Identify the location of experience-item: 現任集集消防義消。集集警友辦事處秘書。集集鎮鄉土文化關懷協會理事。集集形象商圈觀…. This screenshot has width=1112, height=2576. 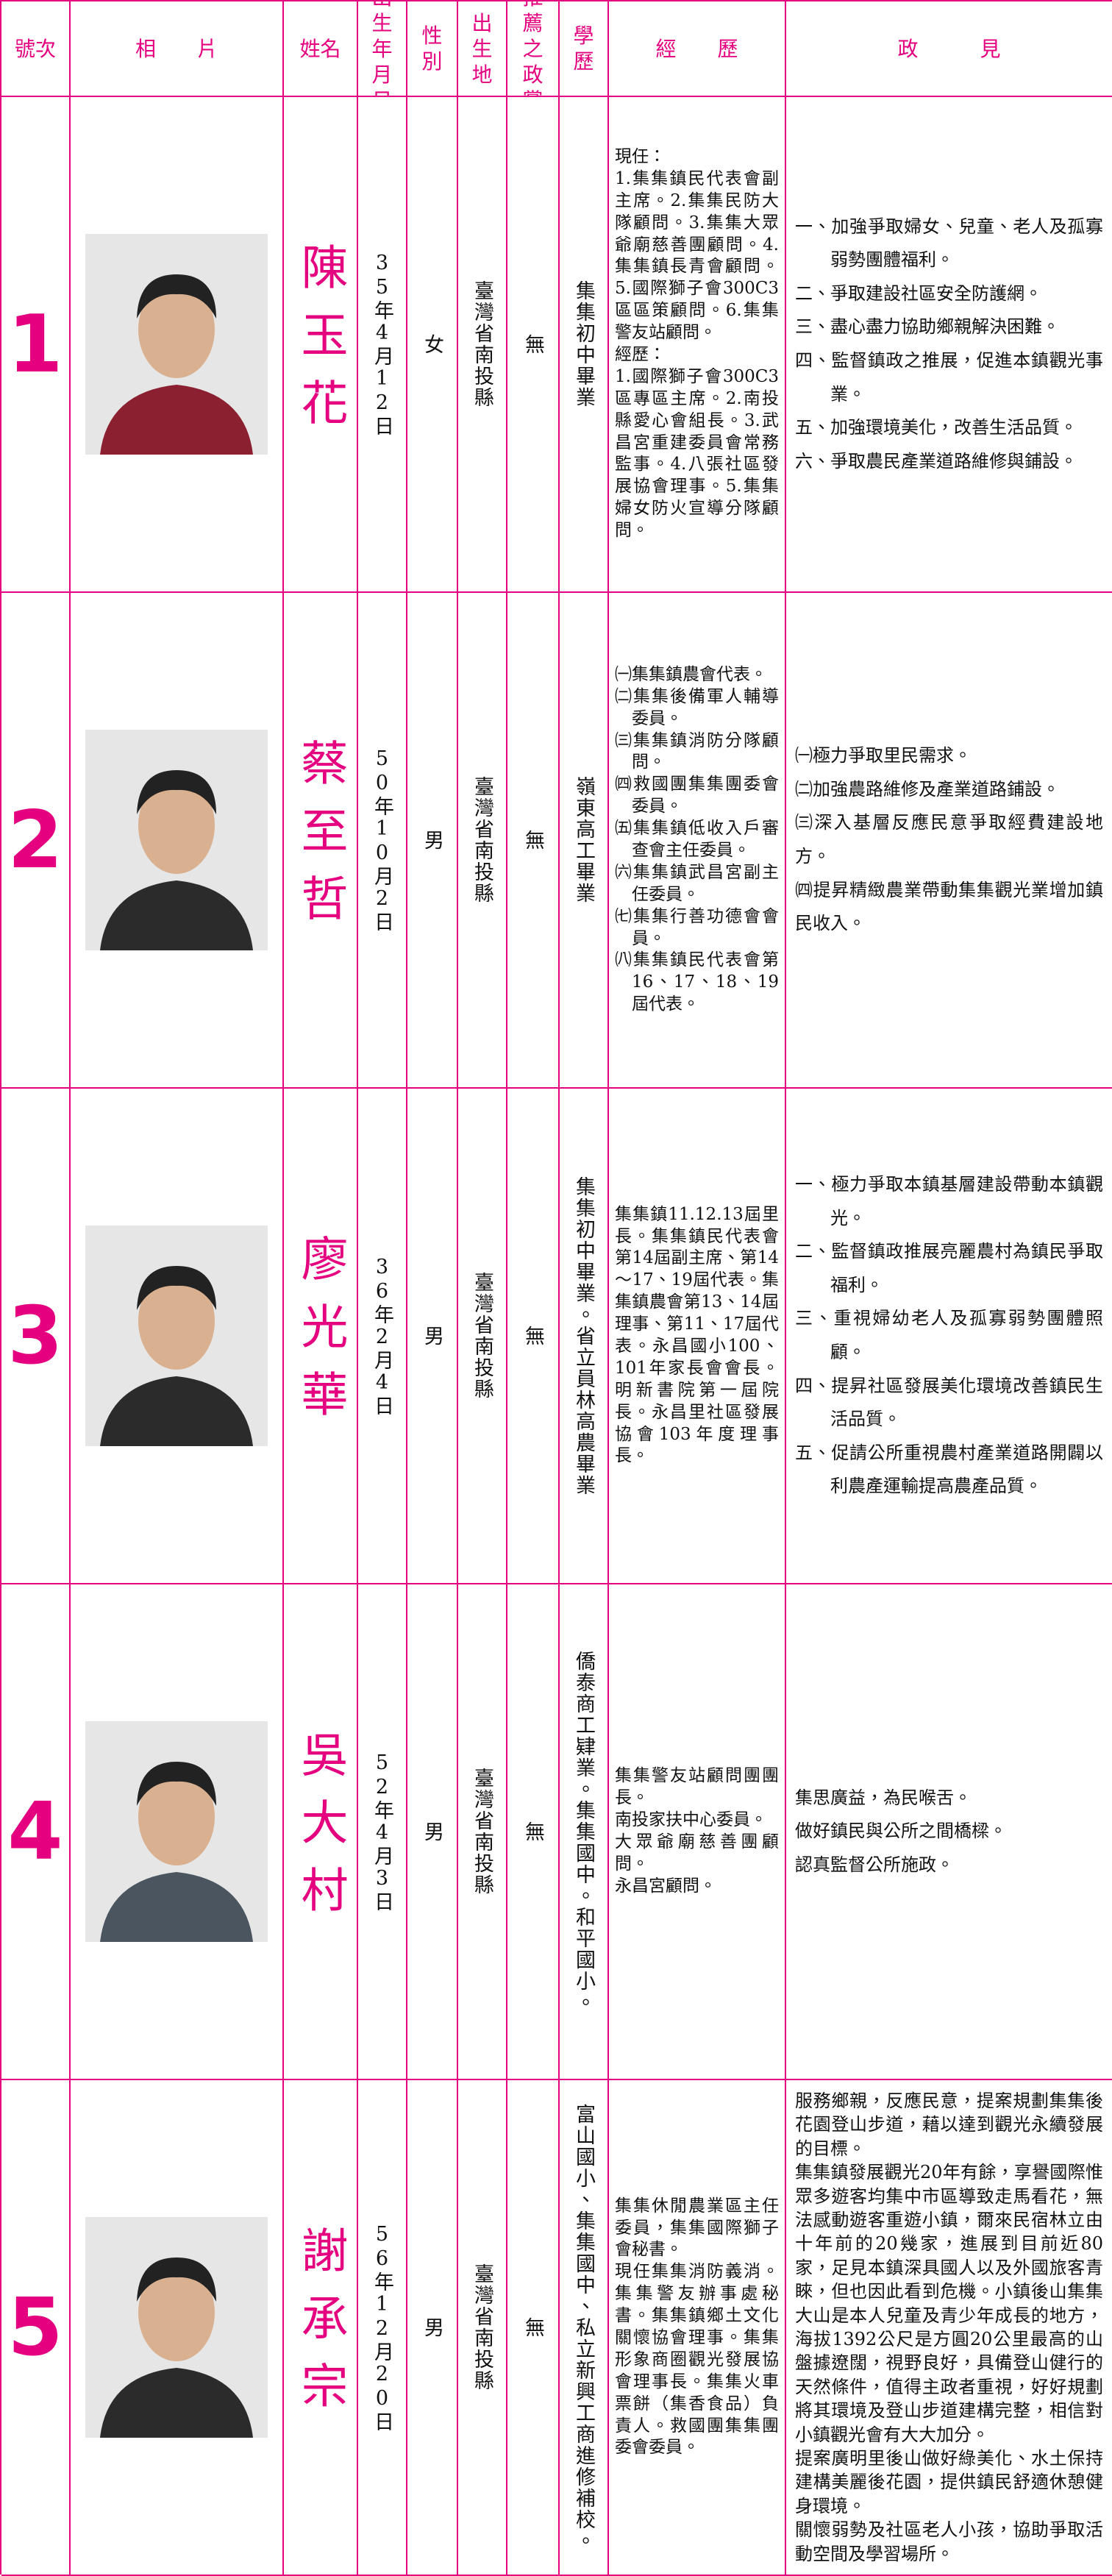
(697, 2360).